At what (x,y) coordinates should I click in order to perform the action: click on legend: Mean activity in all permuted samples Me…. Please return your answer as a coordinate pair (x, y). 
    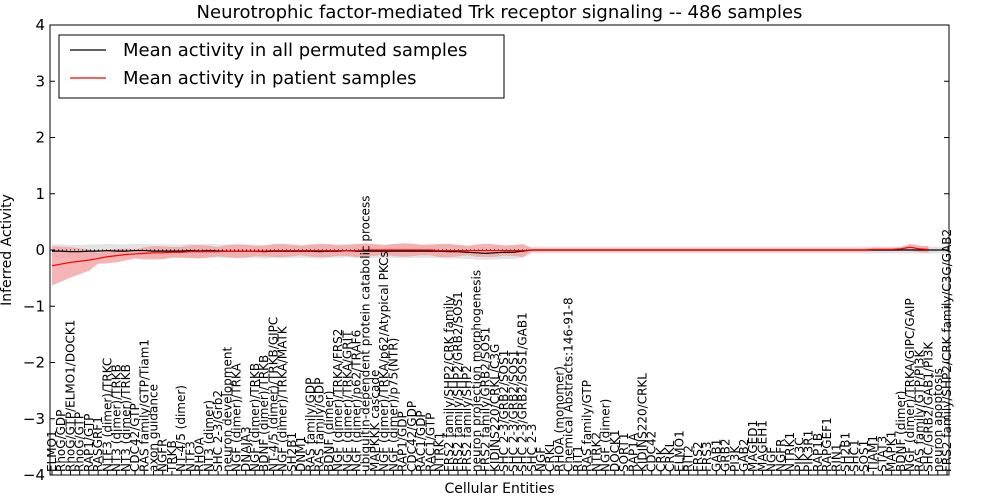
    Looking at the image, I should click on (281, 66).